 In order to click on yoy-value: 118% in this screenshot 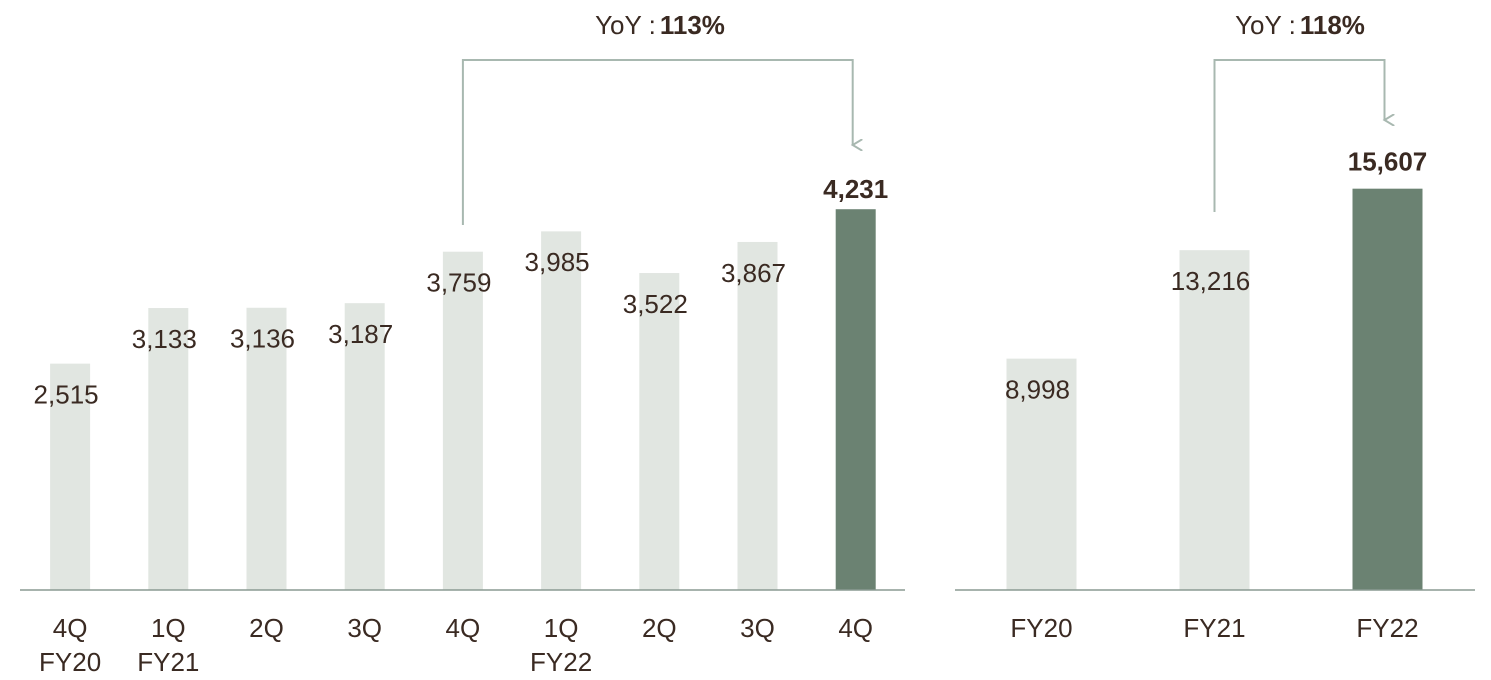, I will do `click(1332, 25)`.